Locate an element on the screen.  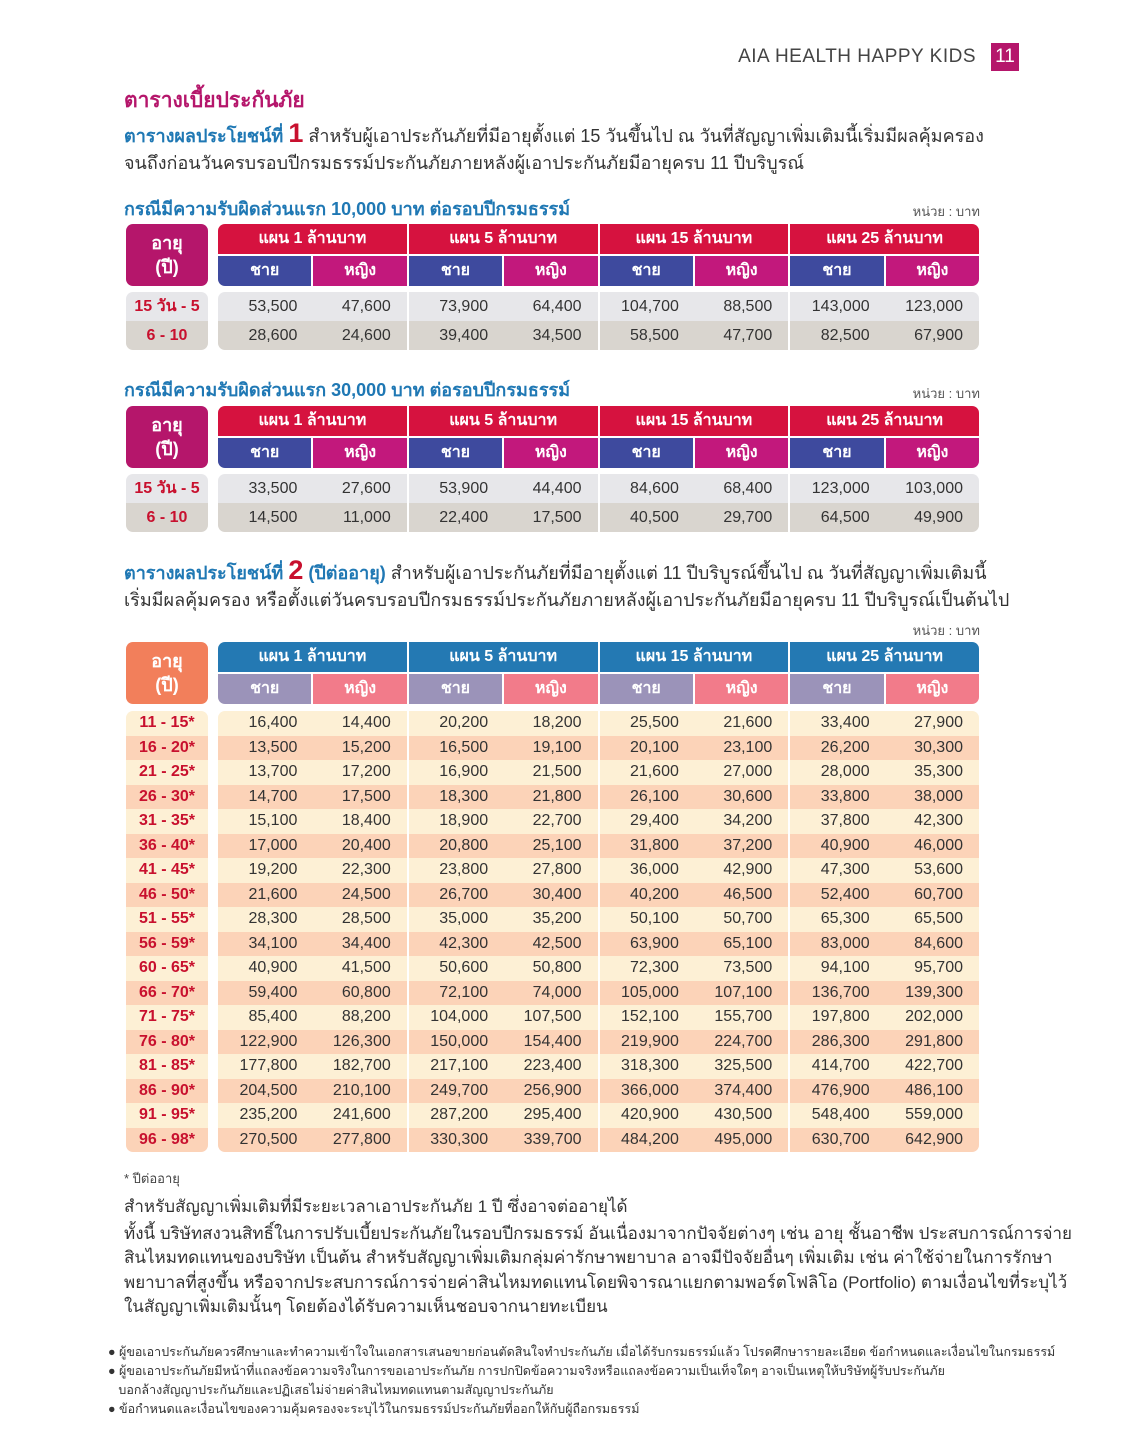
premium-value: 88,200 is located at coordinates (360, 1017).